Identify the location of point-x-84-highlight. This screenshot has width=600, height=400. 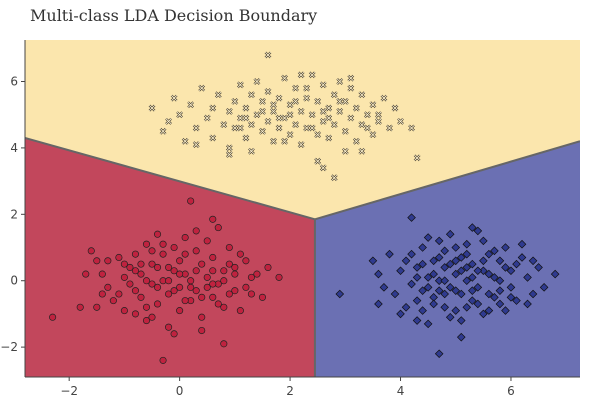
(301, 74).